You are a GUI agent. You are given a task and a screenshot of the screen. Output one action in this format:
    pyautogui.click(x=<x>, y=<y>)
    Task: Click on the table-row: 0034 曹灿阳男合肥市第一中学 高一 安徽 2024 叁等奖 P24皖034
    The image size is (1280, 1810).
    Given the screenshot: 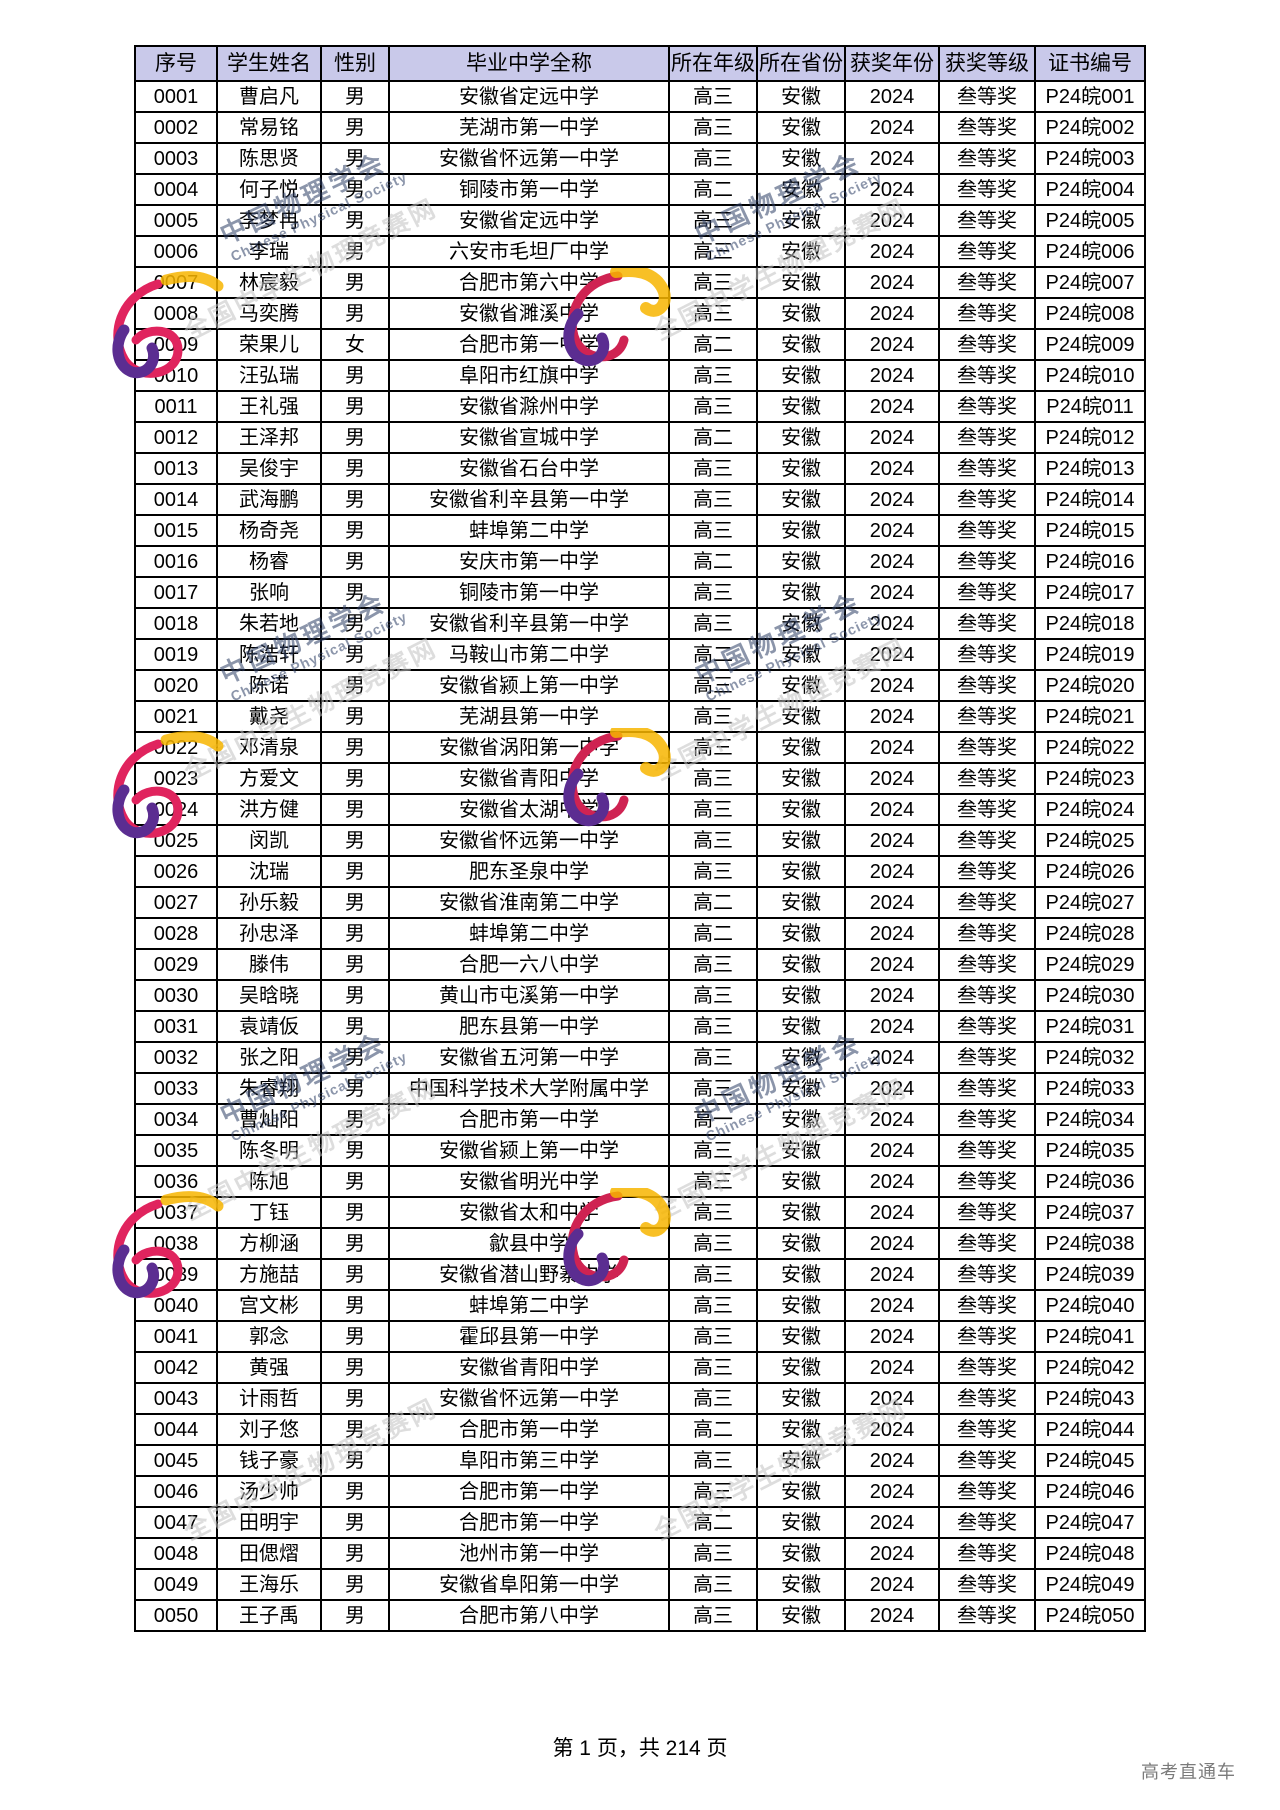 What is the action you would take?
    pyautogui.click(x=640, y=1119)
    